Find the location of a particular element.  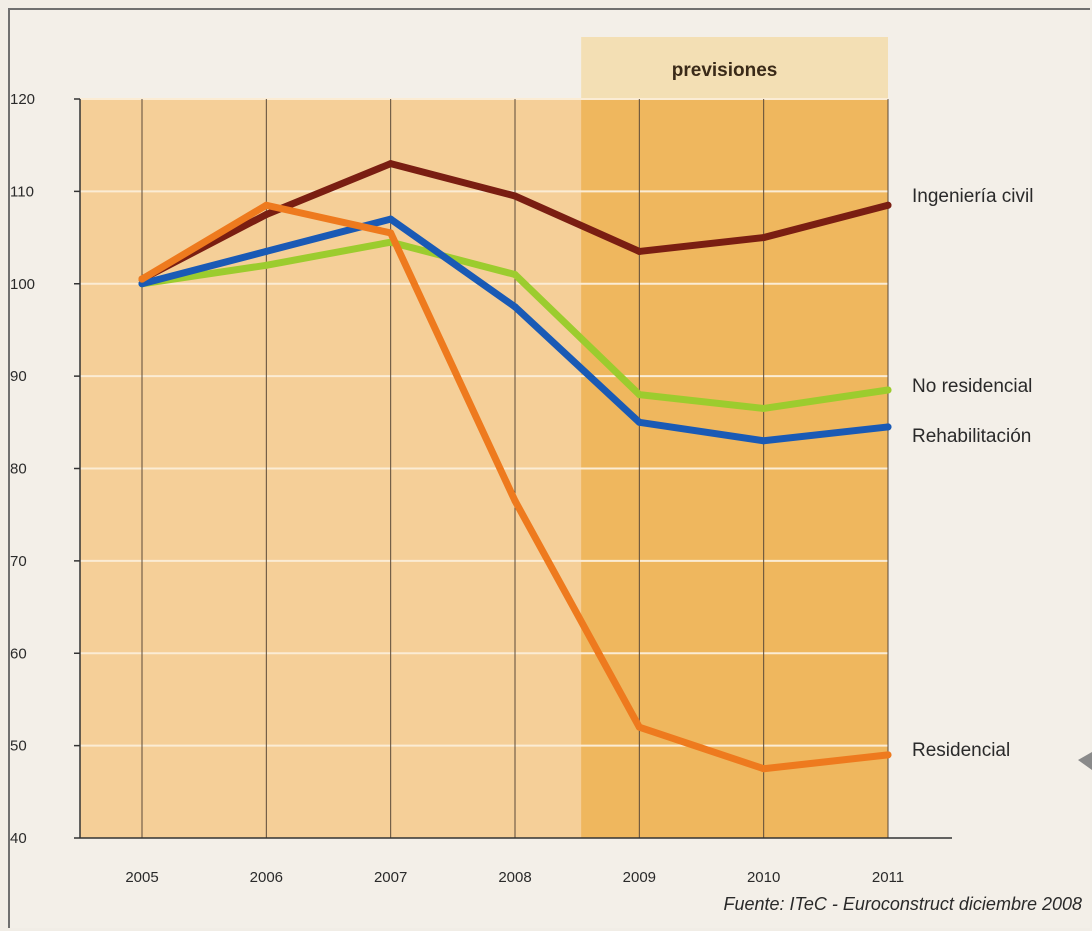

forecast-header is located at coordinates (734, 68).